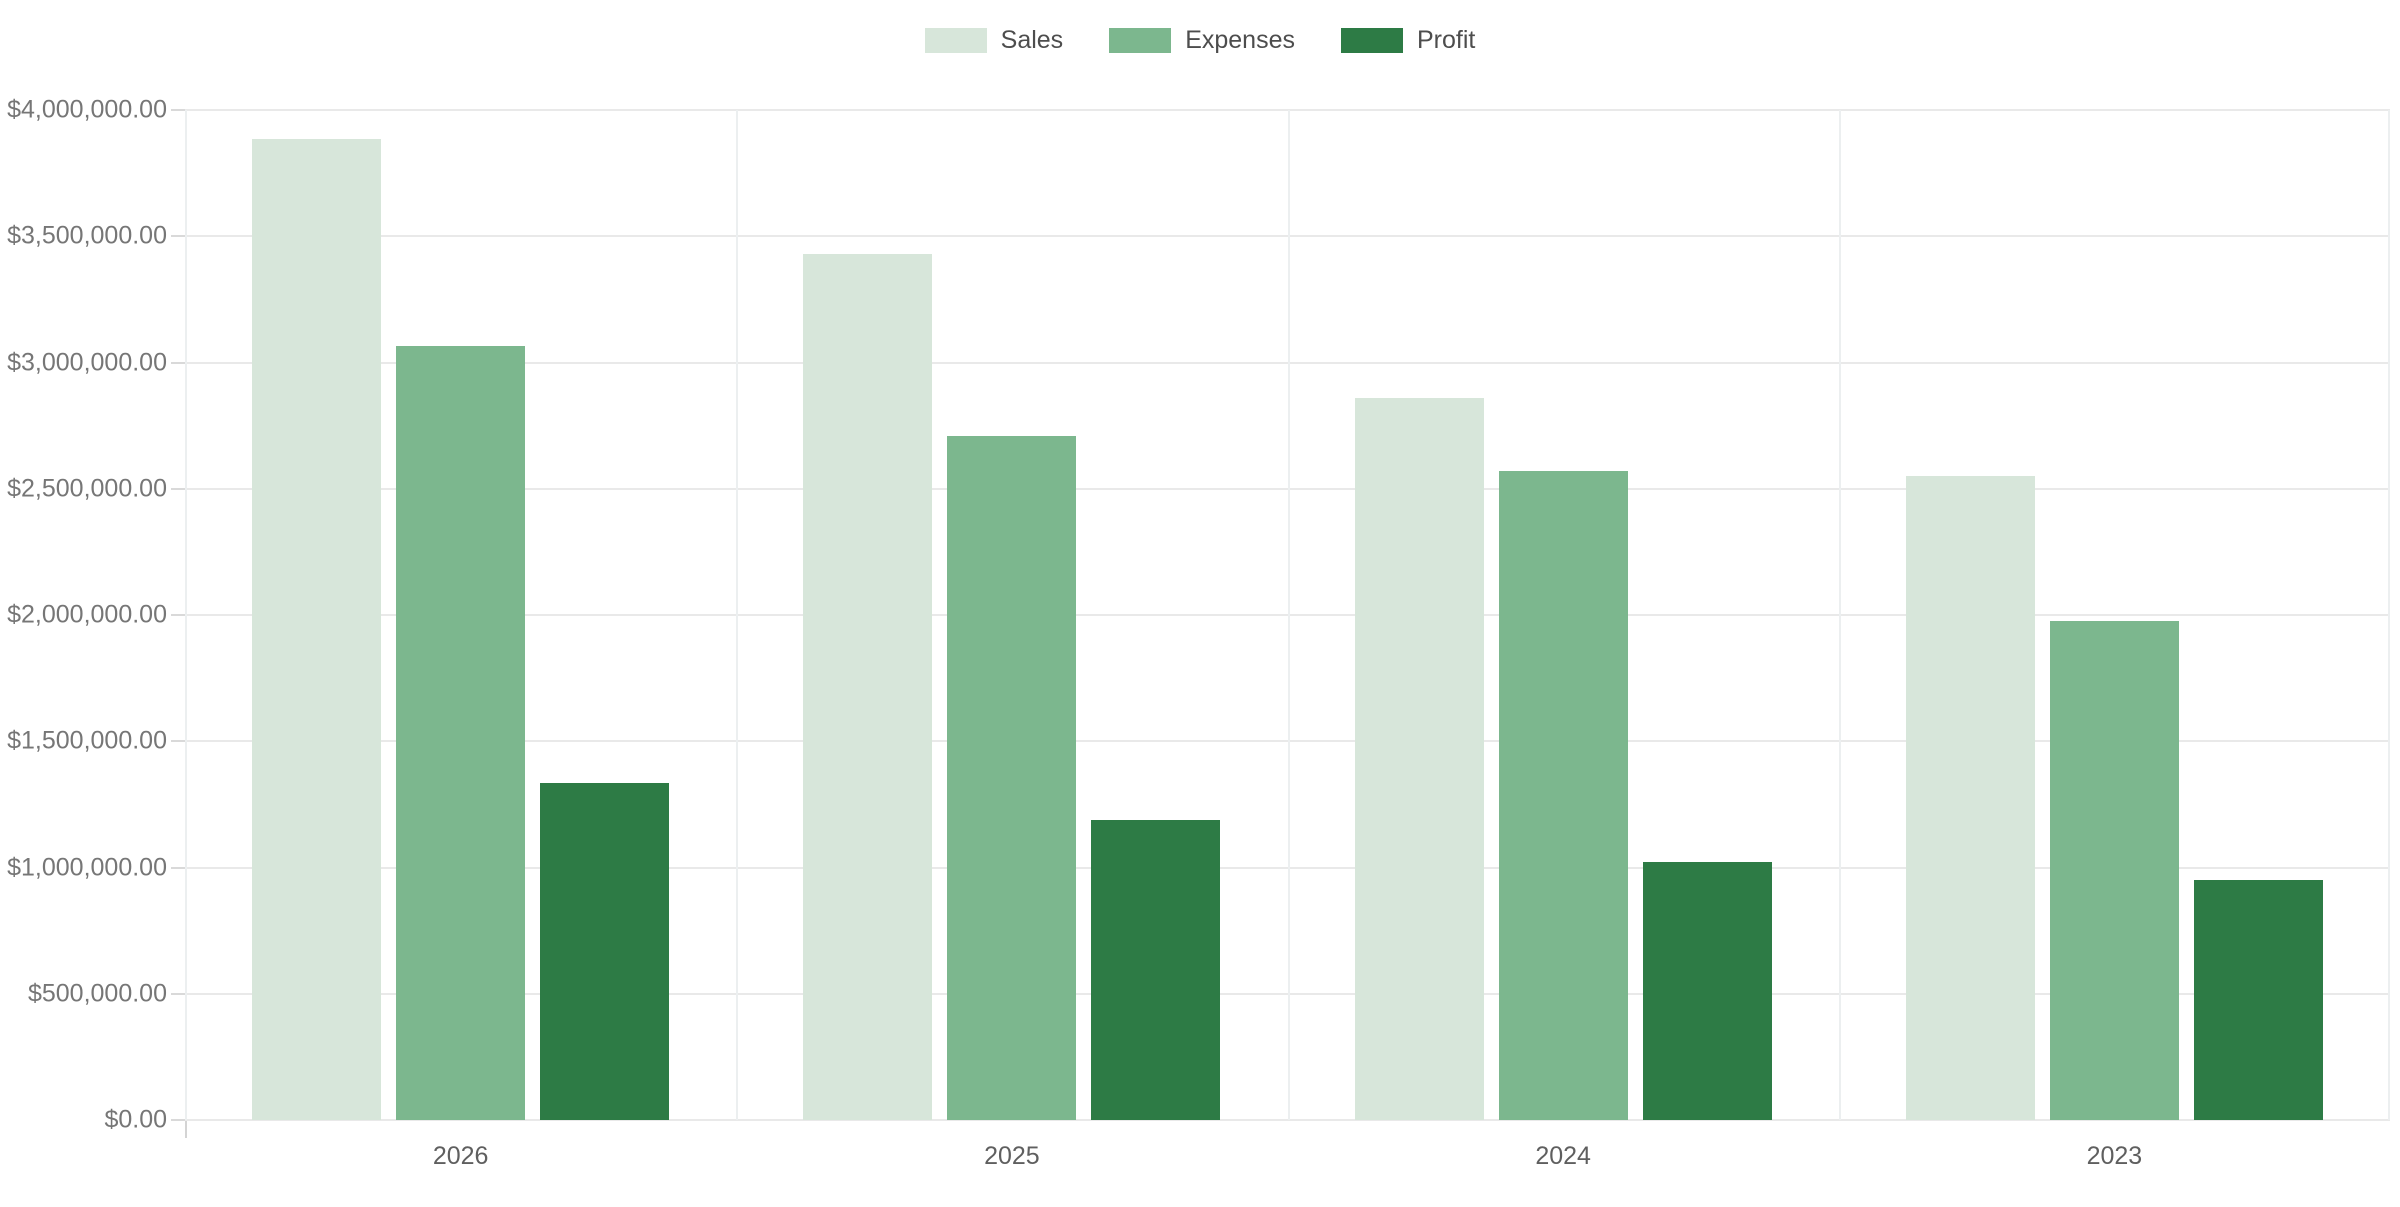 The height and width of the screenshot is (1207, 2400). I want to click on bar-expenses-2025, so click(1012, 777).